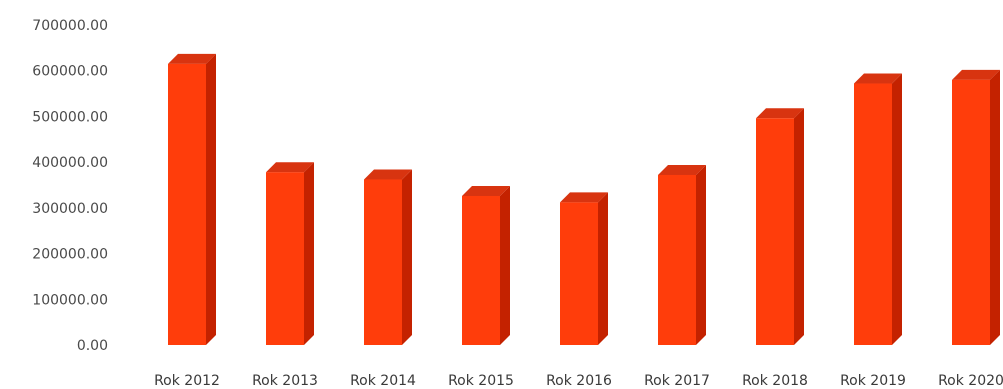  Describe the element at coordinates (70, 26) in the screenshot. I see `y-tick-label: 700000.00` at that location.